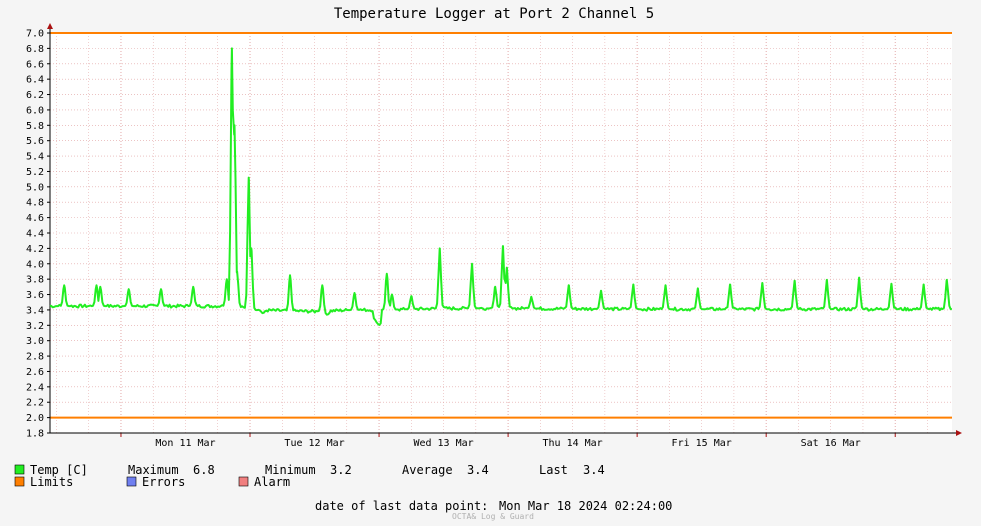 The image size is (981, 526). Describe the element at coordinates (35, 326) in the screenshot. I see `y-tick-label: 3.2` at that location.